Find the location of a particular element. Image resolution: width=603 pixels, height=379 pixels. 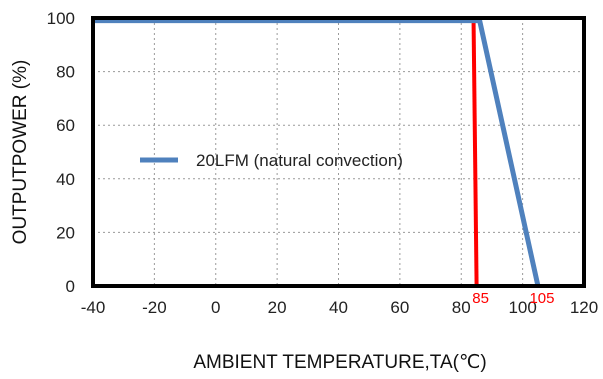

x-tick-label-2: 0 is located at coordinates (215, 307).